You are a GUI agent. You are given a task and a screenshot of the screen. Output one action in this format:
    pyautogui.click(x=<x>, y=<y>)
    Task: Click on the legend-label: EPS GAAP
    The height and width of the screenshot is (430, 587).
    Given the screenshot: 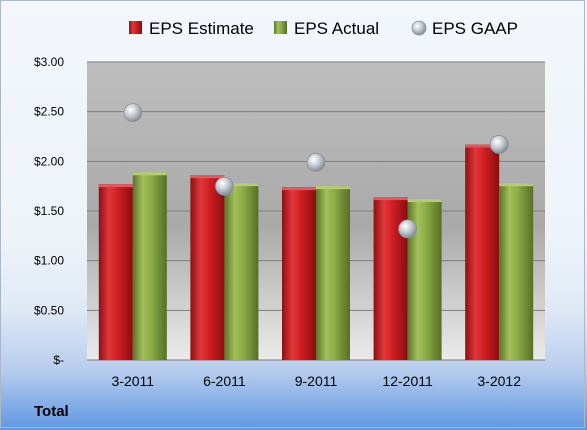 What is the action you would take?
    pyautogui.click(x=475, y=28)
    